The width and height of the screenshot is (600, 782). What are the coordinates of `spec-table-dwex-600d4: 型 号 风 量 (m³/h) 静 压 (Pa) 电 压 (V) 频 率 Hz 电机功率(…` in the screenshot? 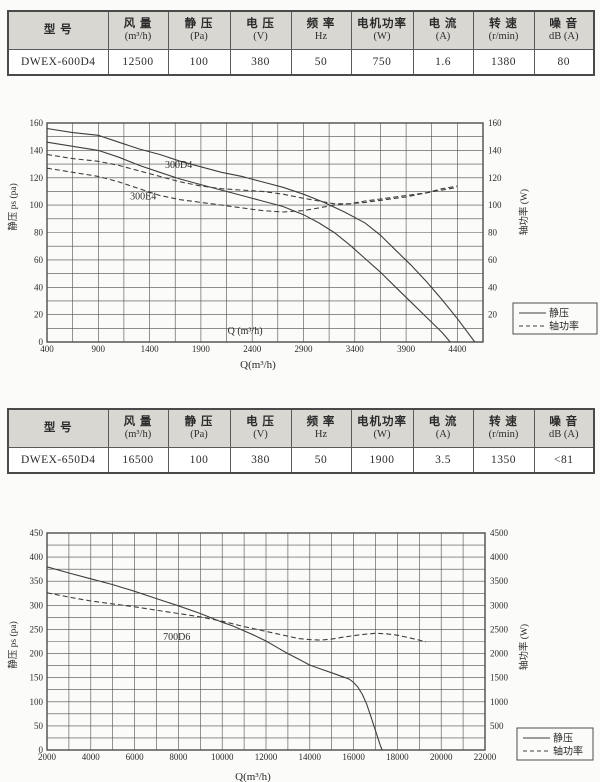 It's located at (301, 43).